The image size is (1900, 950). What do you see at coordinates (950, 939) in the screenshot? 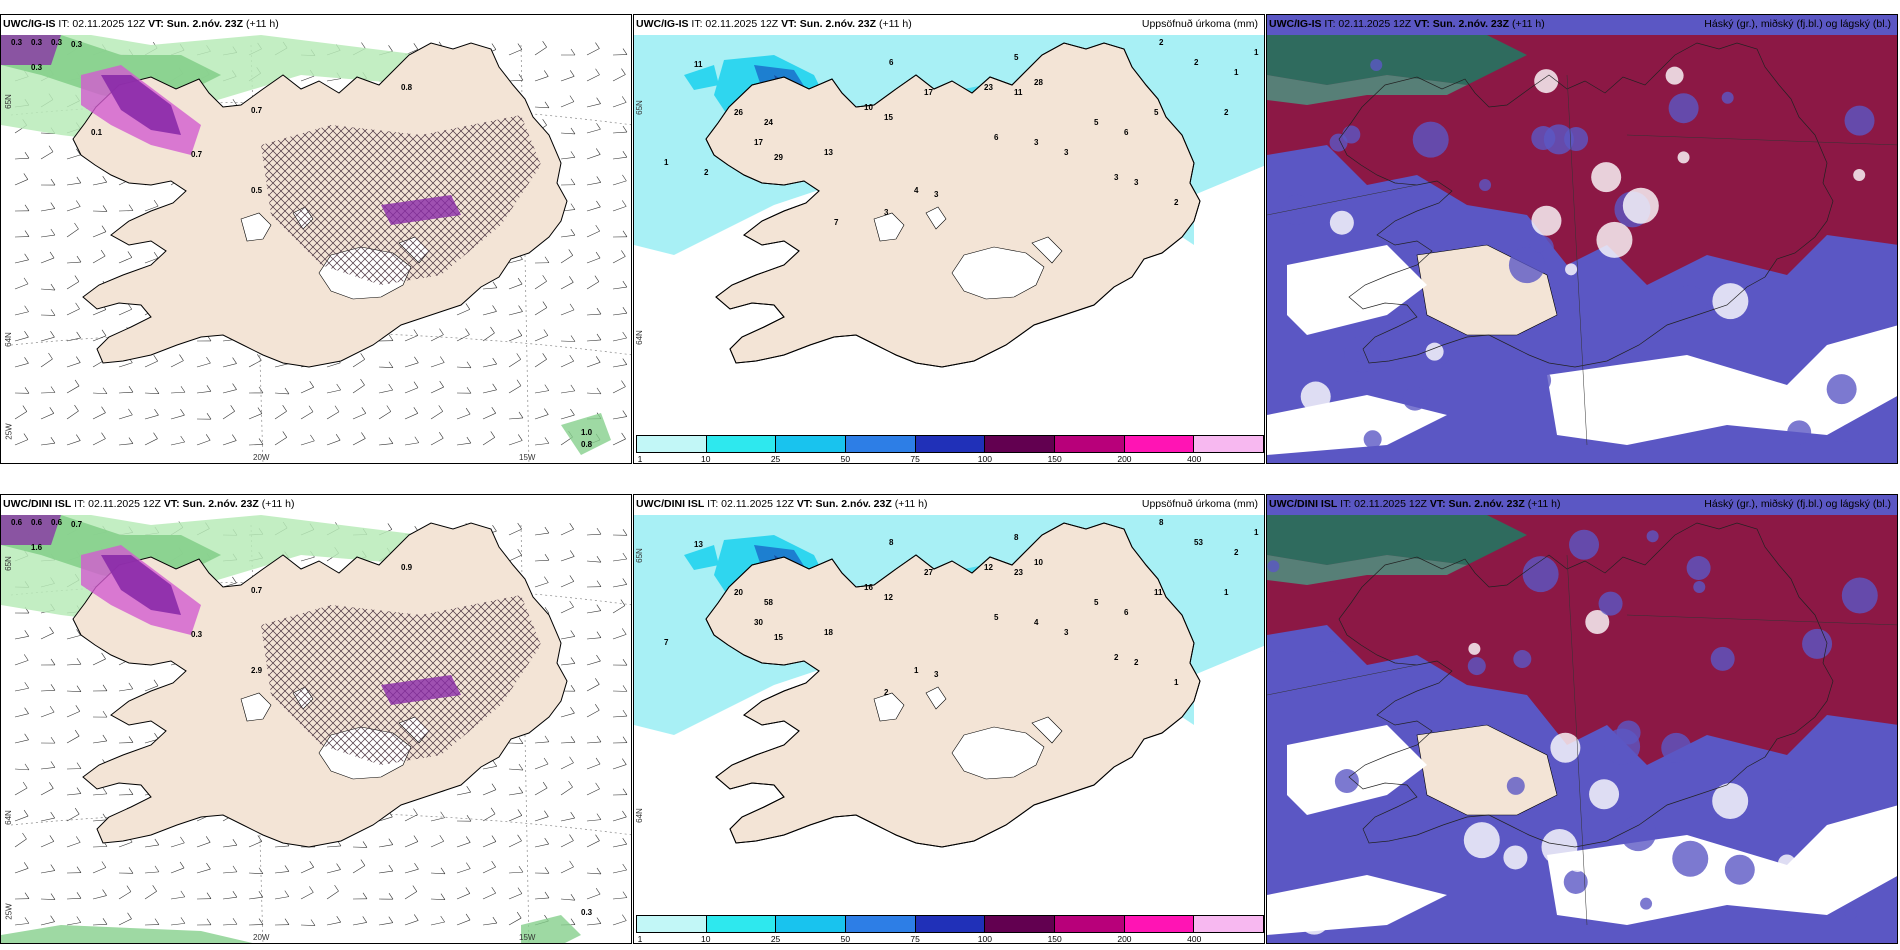
I see `colorbar-labels: 1 10 25 50 75 100 150 200 400` at bounding box center [950, 939].